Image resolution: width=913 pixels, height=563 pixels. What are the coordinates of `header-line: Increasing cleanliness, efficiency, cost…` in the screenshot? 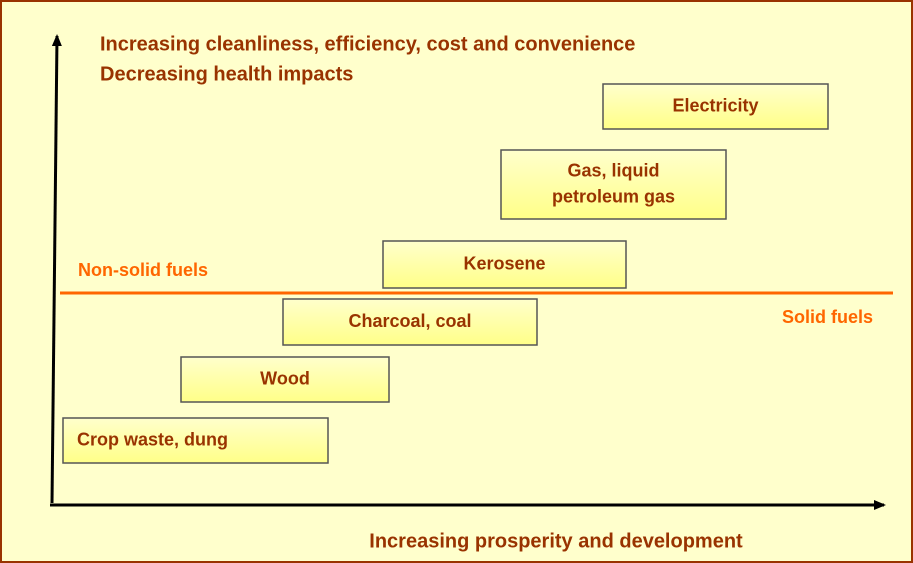 It's located at (367, 44).